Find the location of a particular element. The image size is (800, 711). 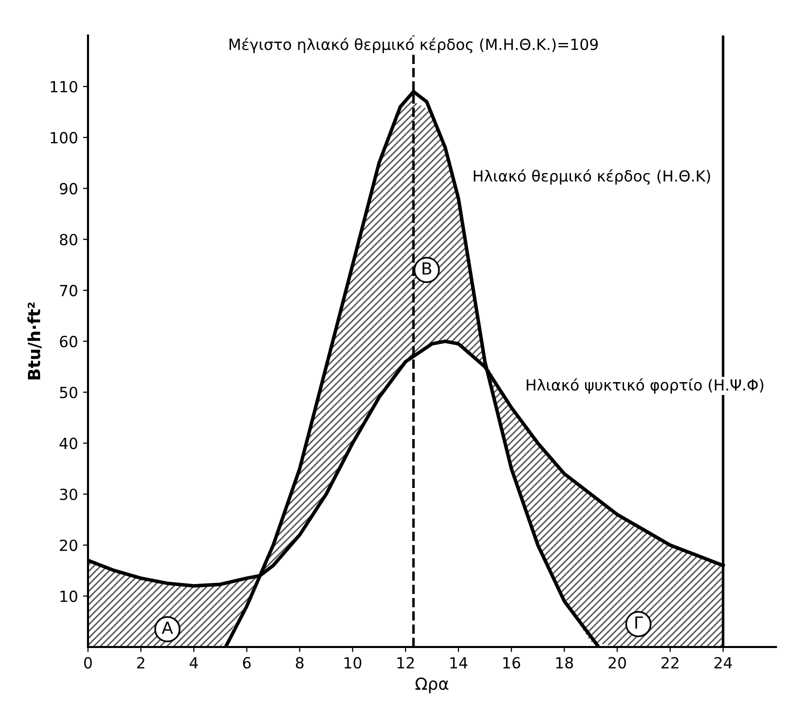

y-tick-label: 80 is located at coordinates (69, 240).